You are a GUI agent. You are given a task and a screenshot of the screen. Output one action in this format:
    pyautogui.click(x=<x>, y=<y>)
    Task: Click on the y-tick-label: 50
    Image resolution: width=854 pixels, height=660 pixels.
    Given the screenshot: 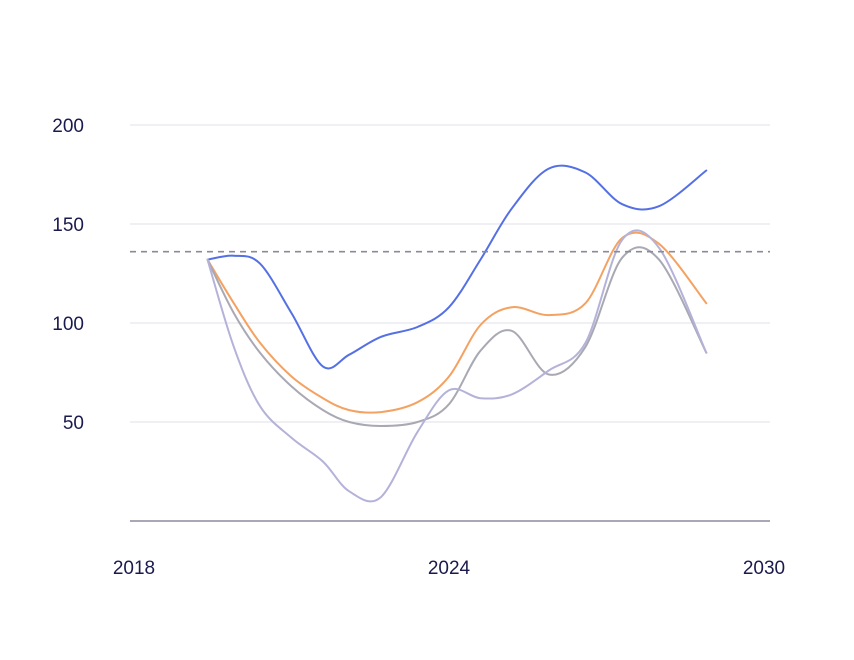 What is the action you would take?
    pyautogui.click(x=73, y=423)
    